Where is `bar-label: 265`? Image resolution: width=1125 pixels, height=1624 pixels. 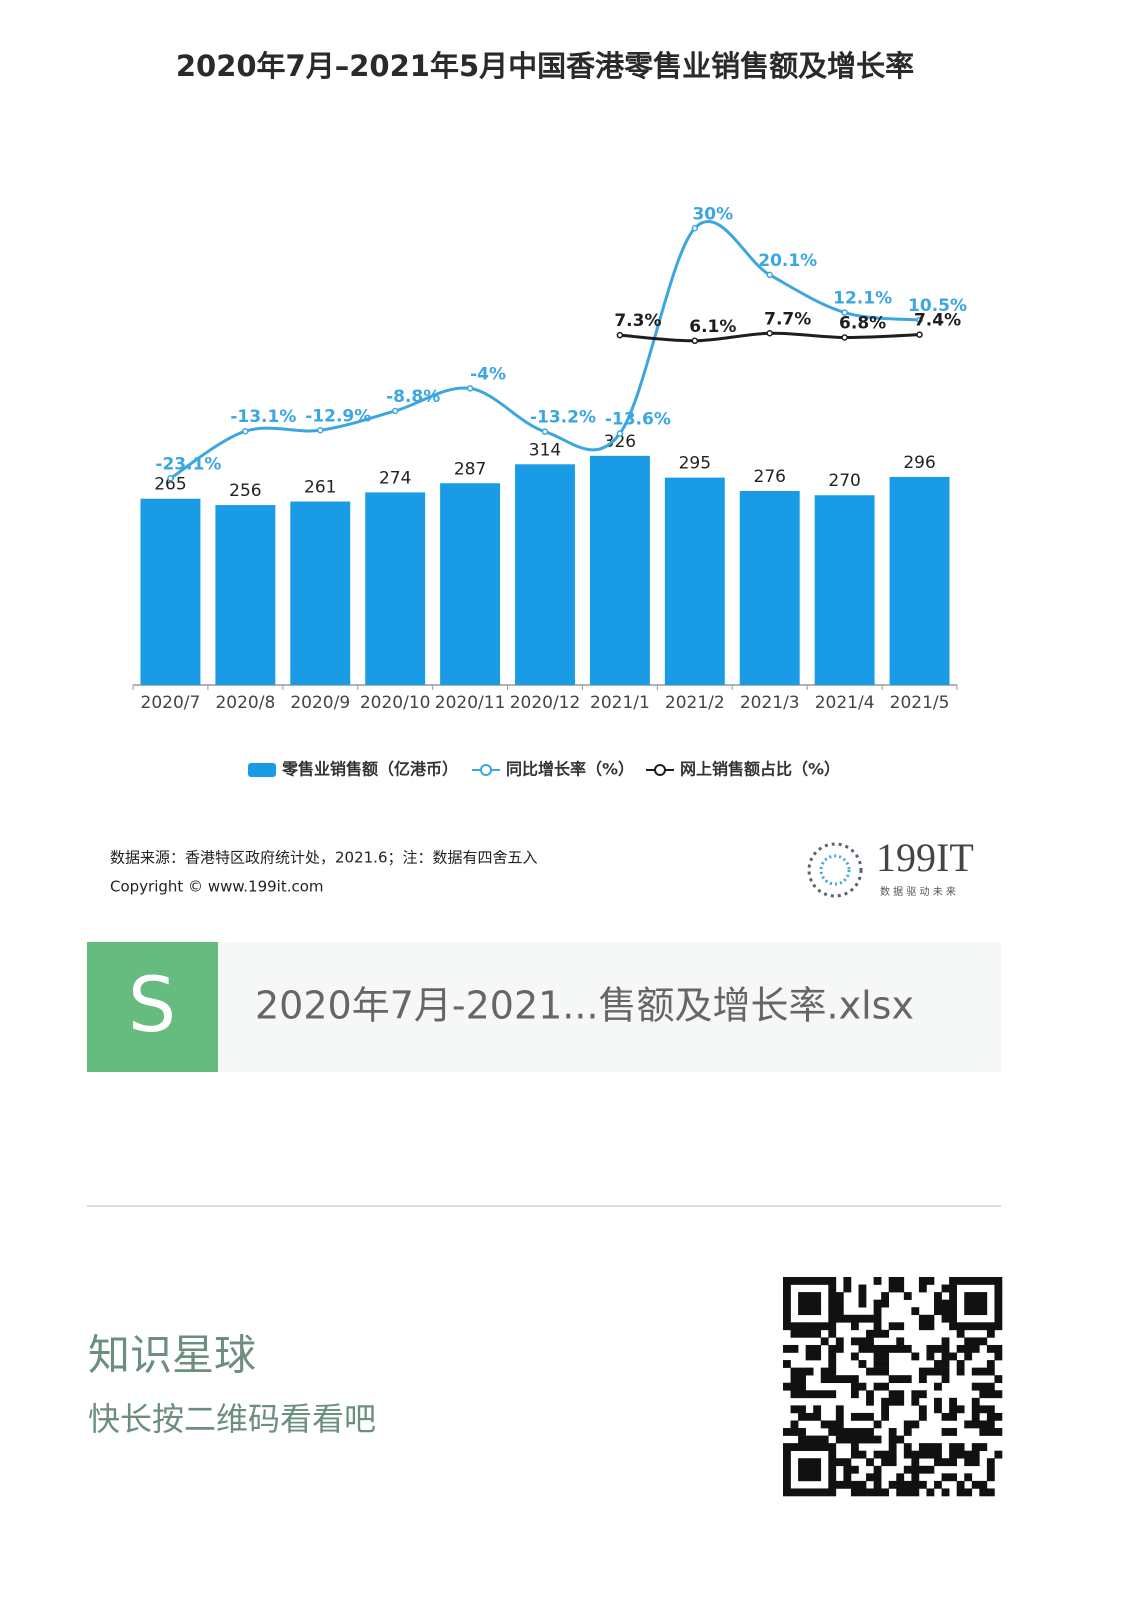 bar-label: 265 is located at coordinates (170, 485).